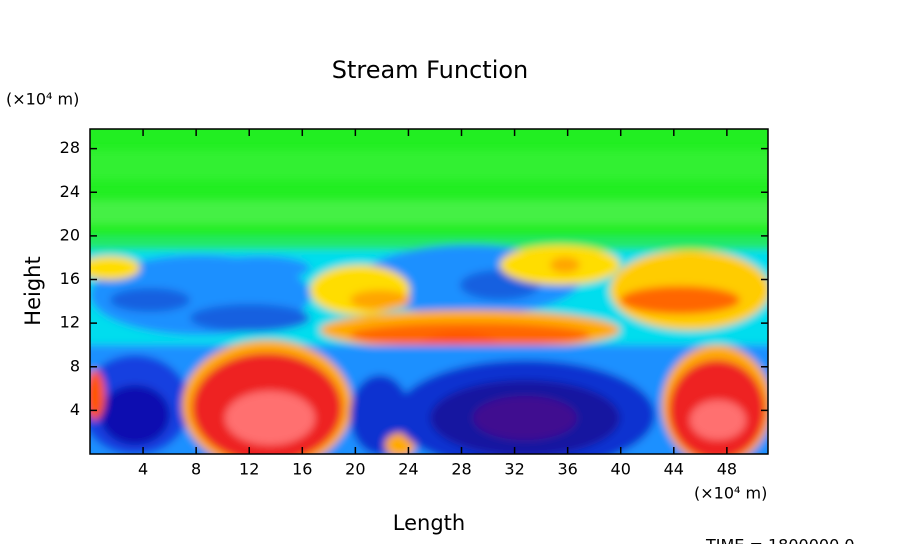 This screenshot has height=544, width=904. Describe the element at coordinates (70, 278) in the screenshot. I see `y-tick-label: 16` at that location.